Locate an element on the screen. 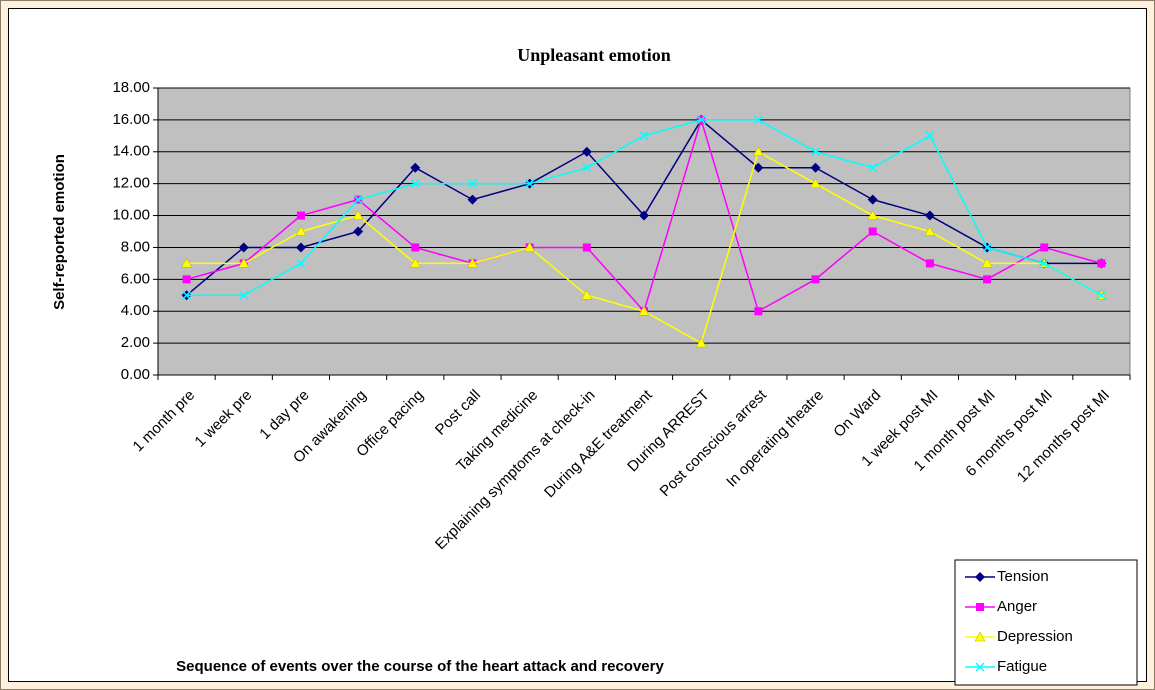  y-tick-label: 4.00 is located at coordinates (135, 310).